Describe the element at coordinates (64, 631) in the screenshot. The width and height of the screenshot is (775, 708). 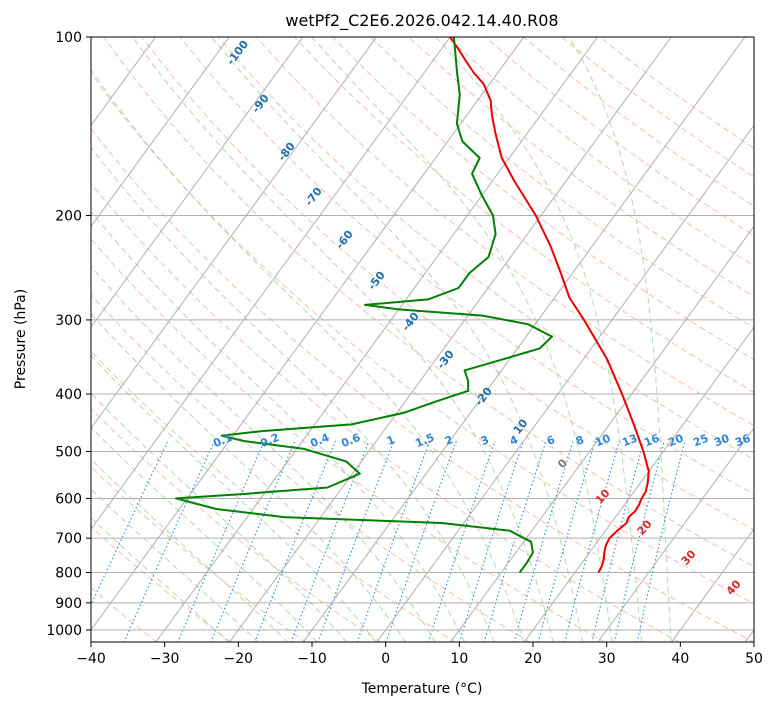
I see `y-tick-label: 1000` at that location.